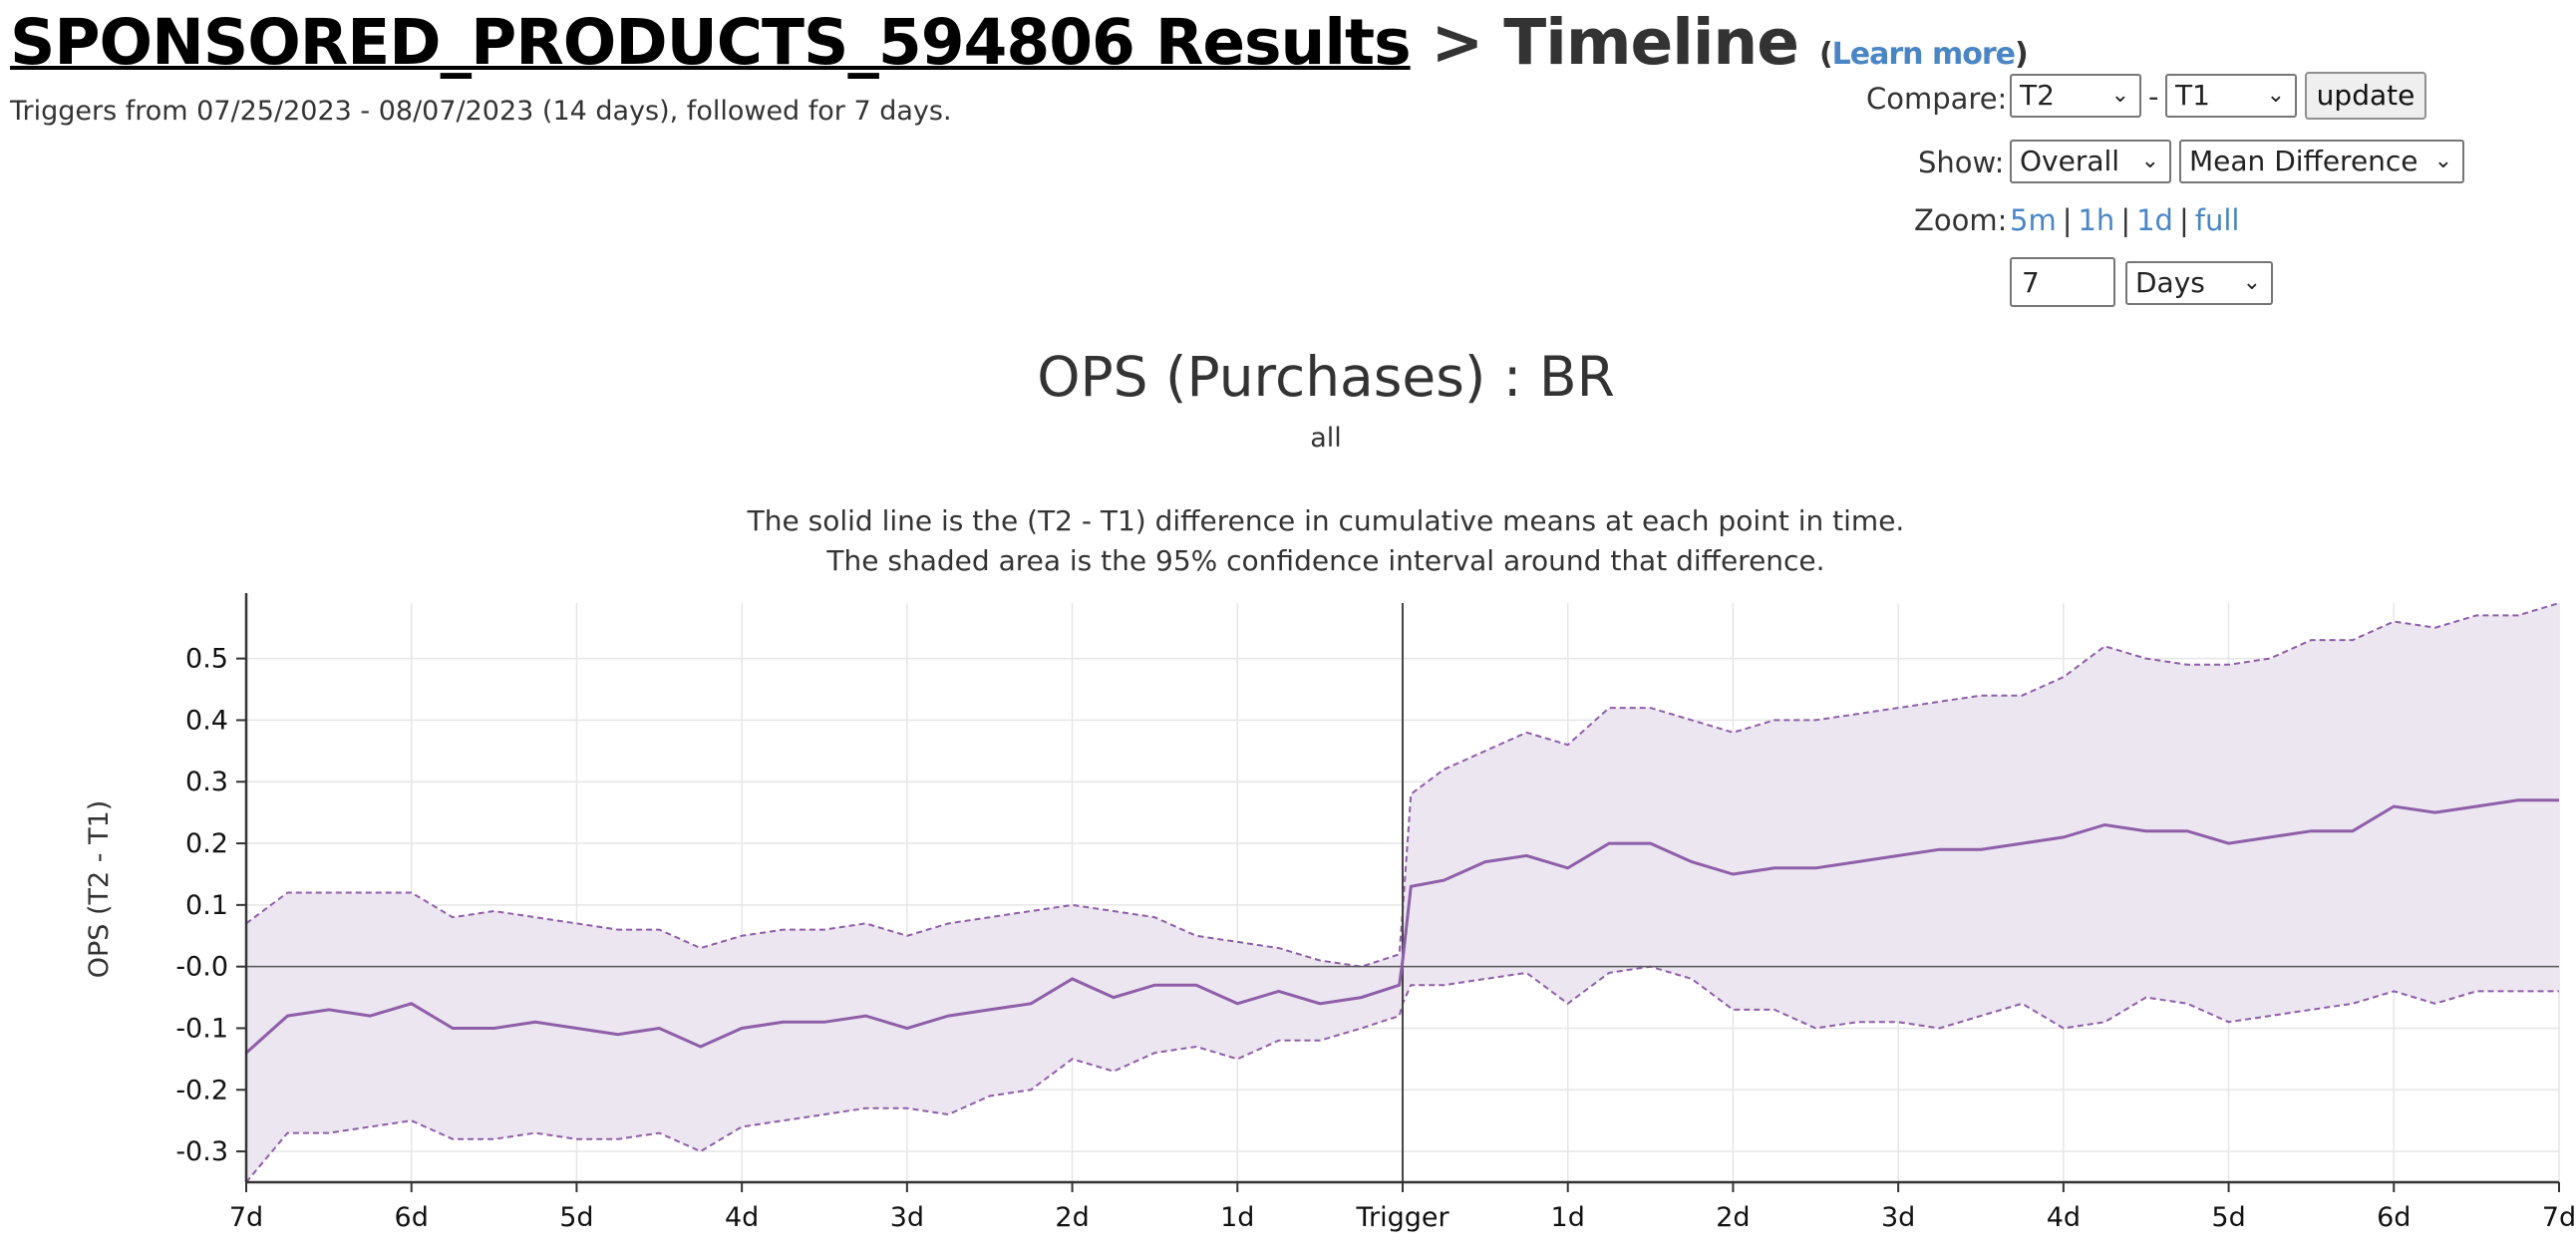 This screenshot has width=2576, height=1256. I want to click on experiment-results-link: SPONSORED_PRODUCTS_594806 Results, so click(711, 42).